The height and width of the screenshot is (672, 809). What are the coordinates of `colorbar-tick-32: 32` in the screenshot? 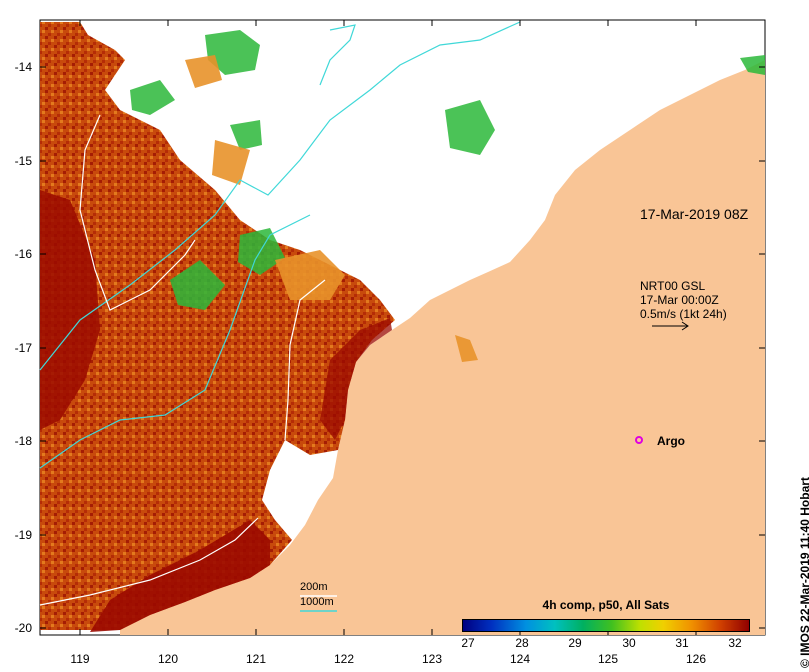 It's located at (735, 643).